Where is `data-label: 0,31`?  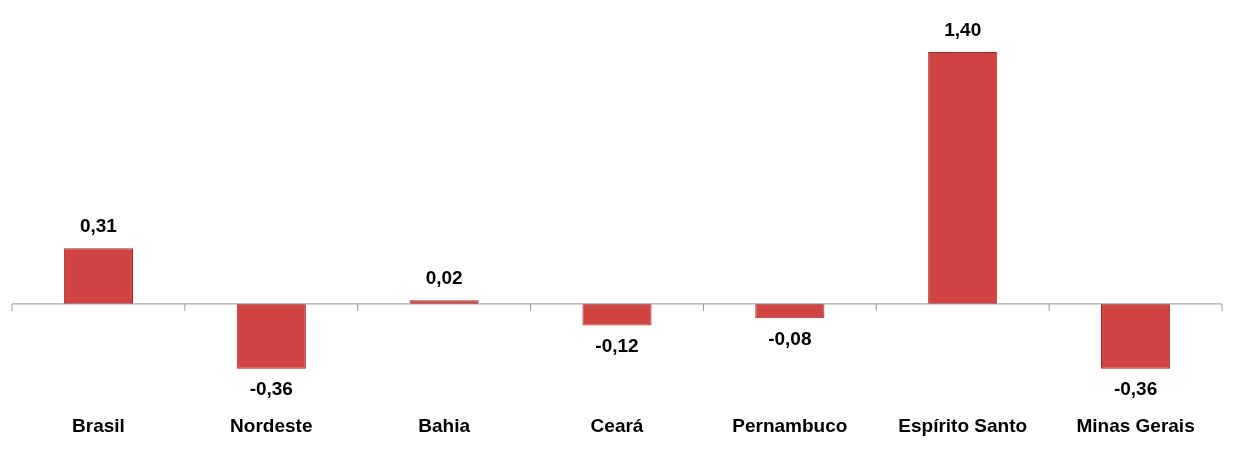
data-label: 0,31 is located at coordinates (98, 225).